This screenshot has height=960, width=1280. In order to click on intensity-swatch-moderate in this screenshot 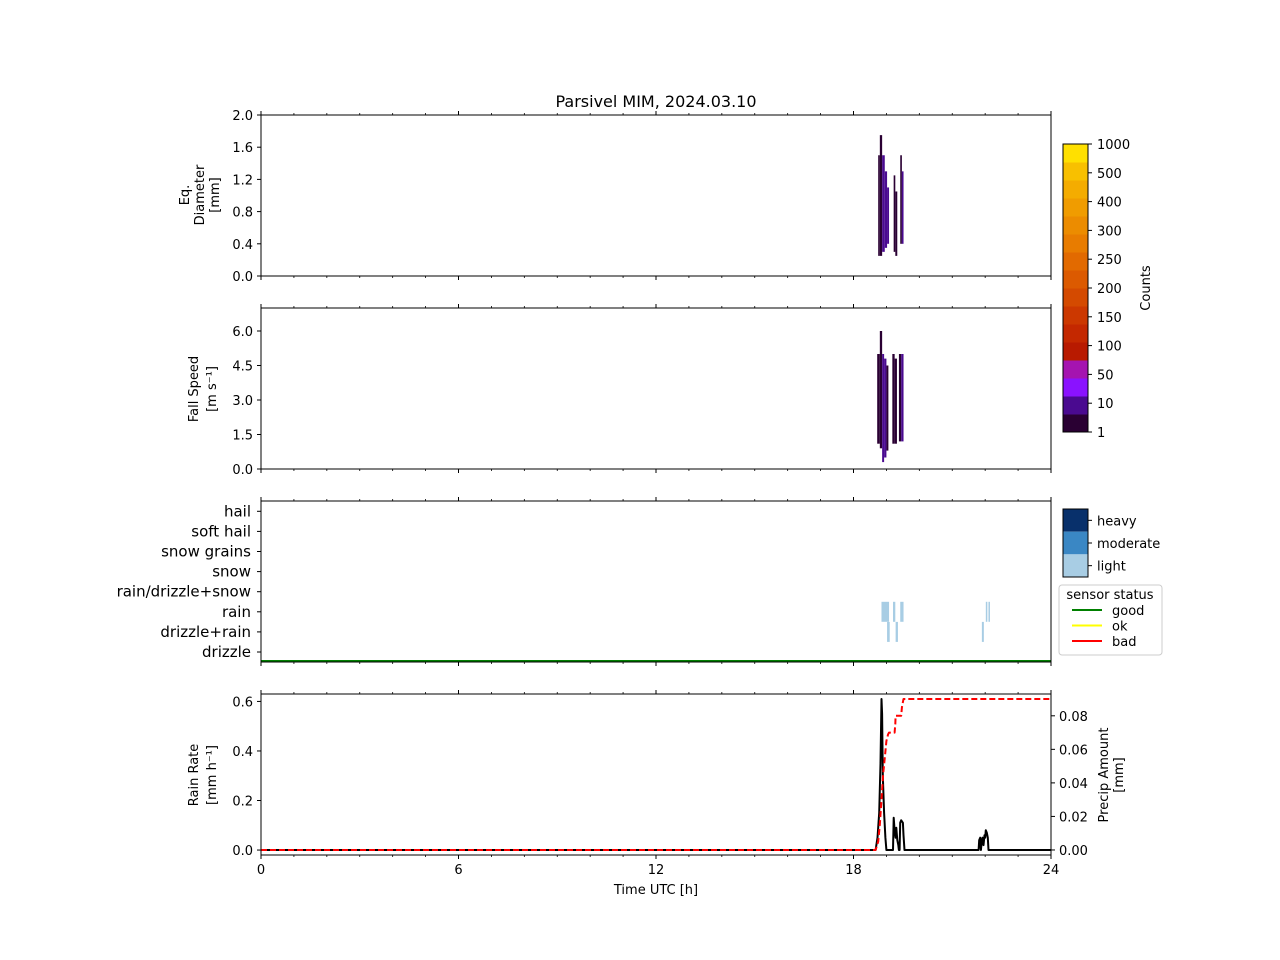, I will do `click(1075, 543)`.